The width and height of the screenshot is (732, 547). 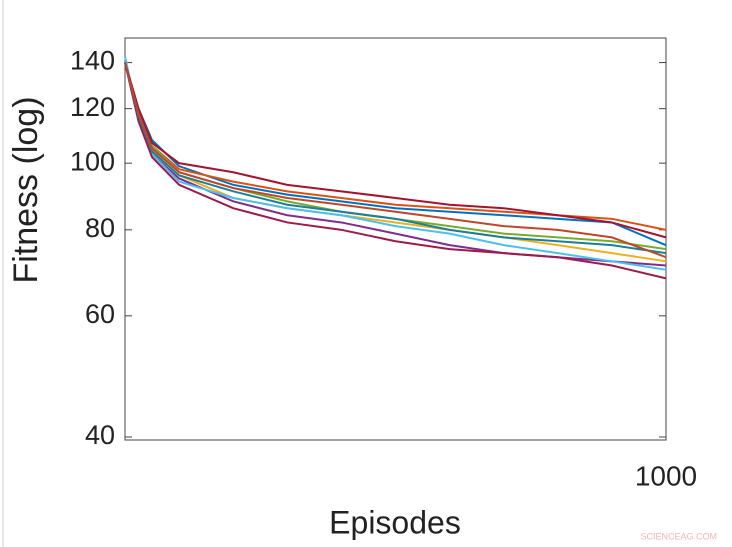 I want to click on y-axis-label: Fitness (log), so click(x=26, y=189).